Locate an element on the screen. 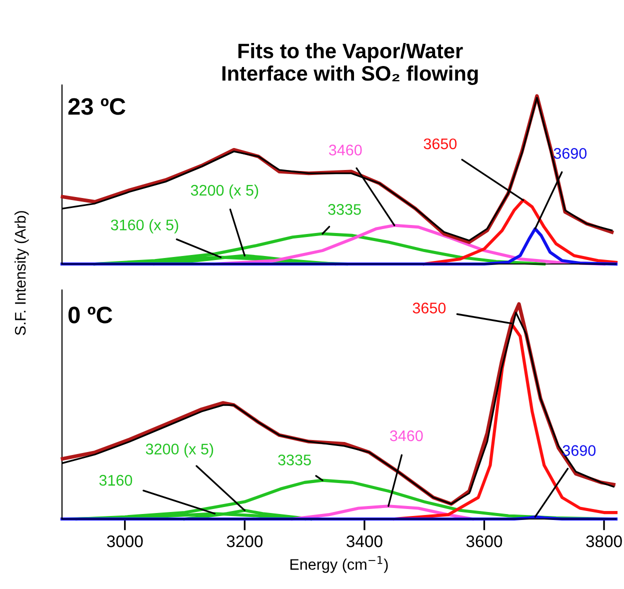  annotation: 0 ºC is located at coordinates (90, 315).